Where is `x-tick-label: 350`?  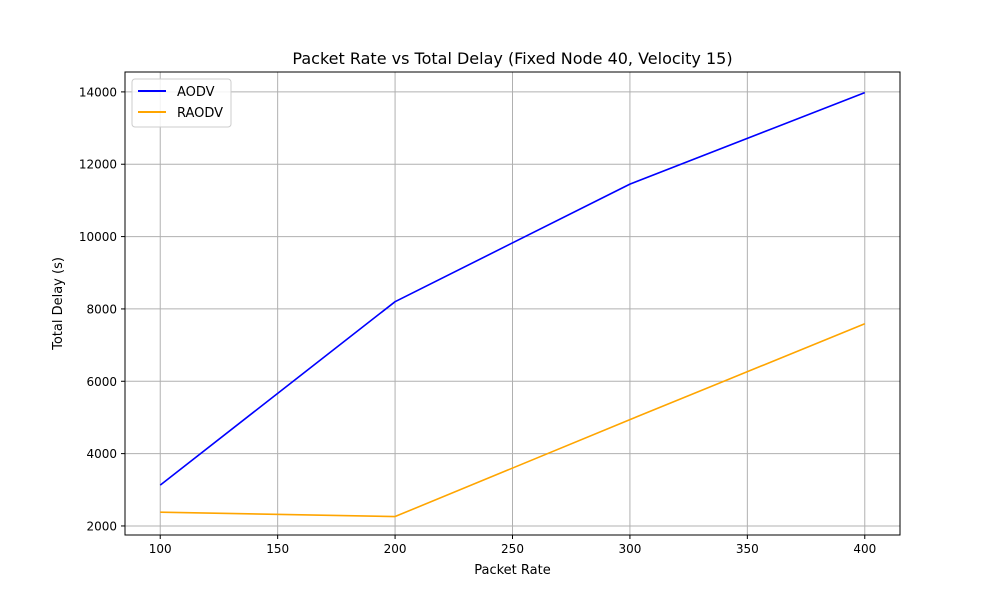 x-tick-label: 350 is located at coordinates (747, 549).